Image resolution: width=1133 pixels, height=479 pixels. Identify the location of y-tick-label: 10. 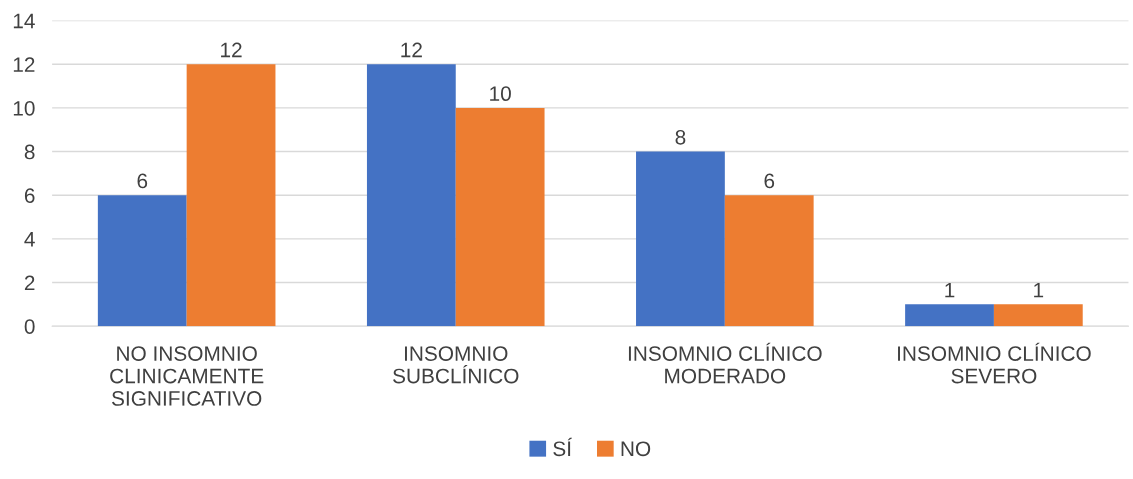
(24, 108).